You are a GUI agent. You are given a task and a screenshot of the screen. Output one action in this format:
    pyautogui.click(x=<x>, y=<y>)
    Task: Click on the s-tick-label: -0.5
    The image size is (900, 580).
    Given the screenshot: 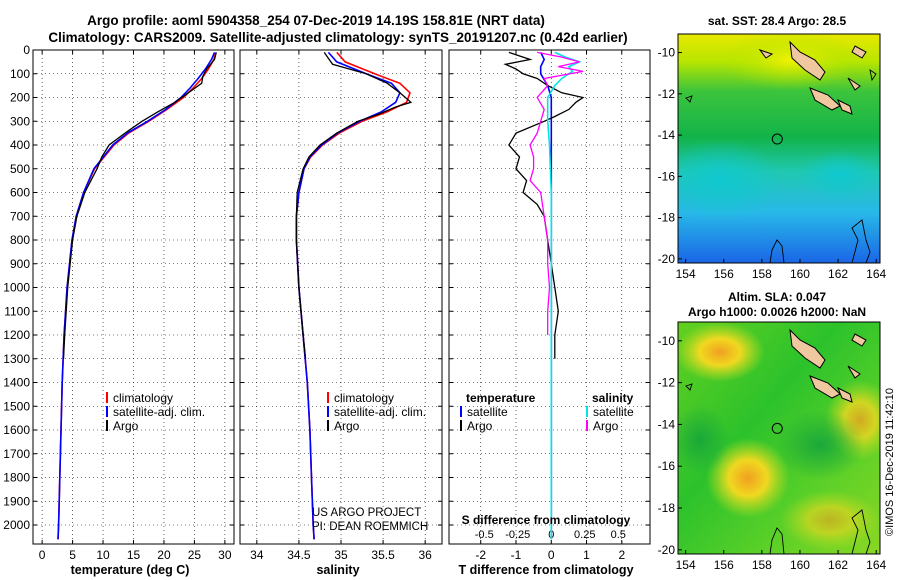 What is the action you would take?
    pyautogui.click(x=484, y=535)
    